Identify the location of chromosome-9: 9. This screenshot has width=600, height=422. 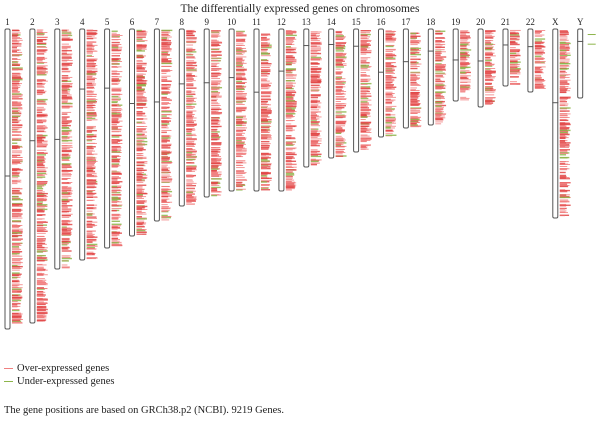
(213, 107).